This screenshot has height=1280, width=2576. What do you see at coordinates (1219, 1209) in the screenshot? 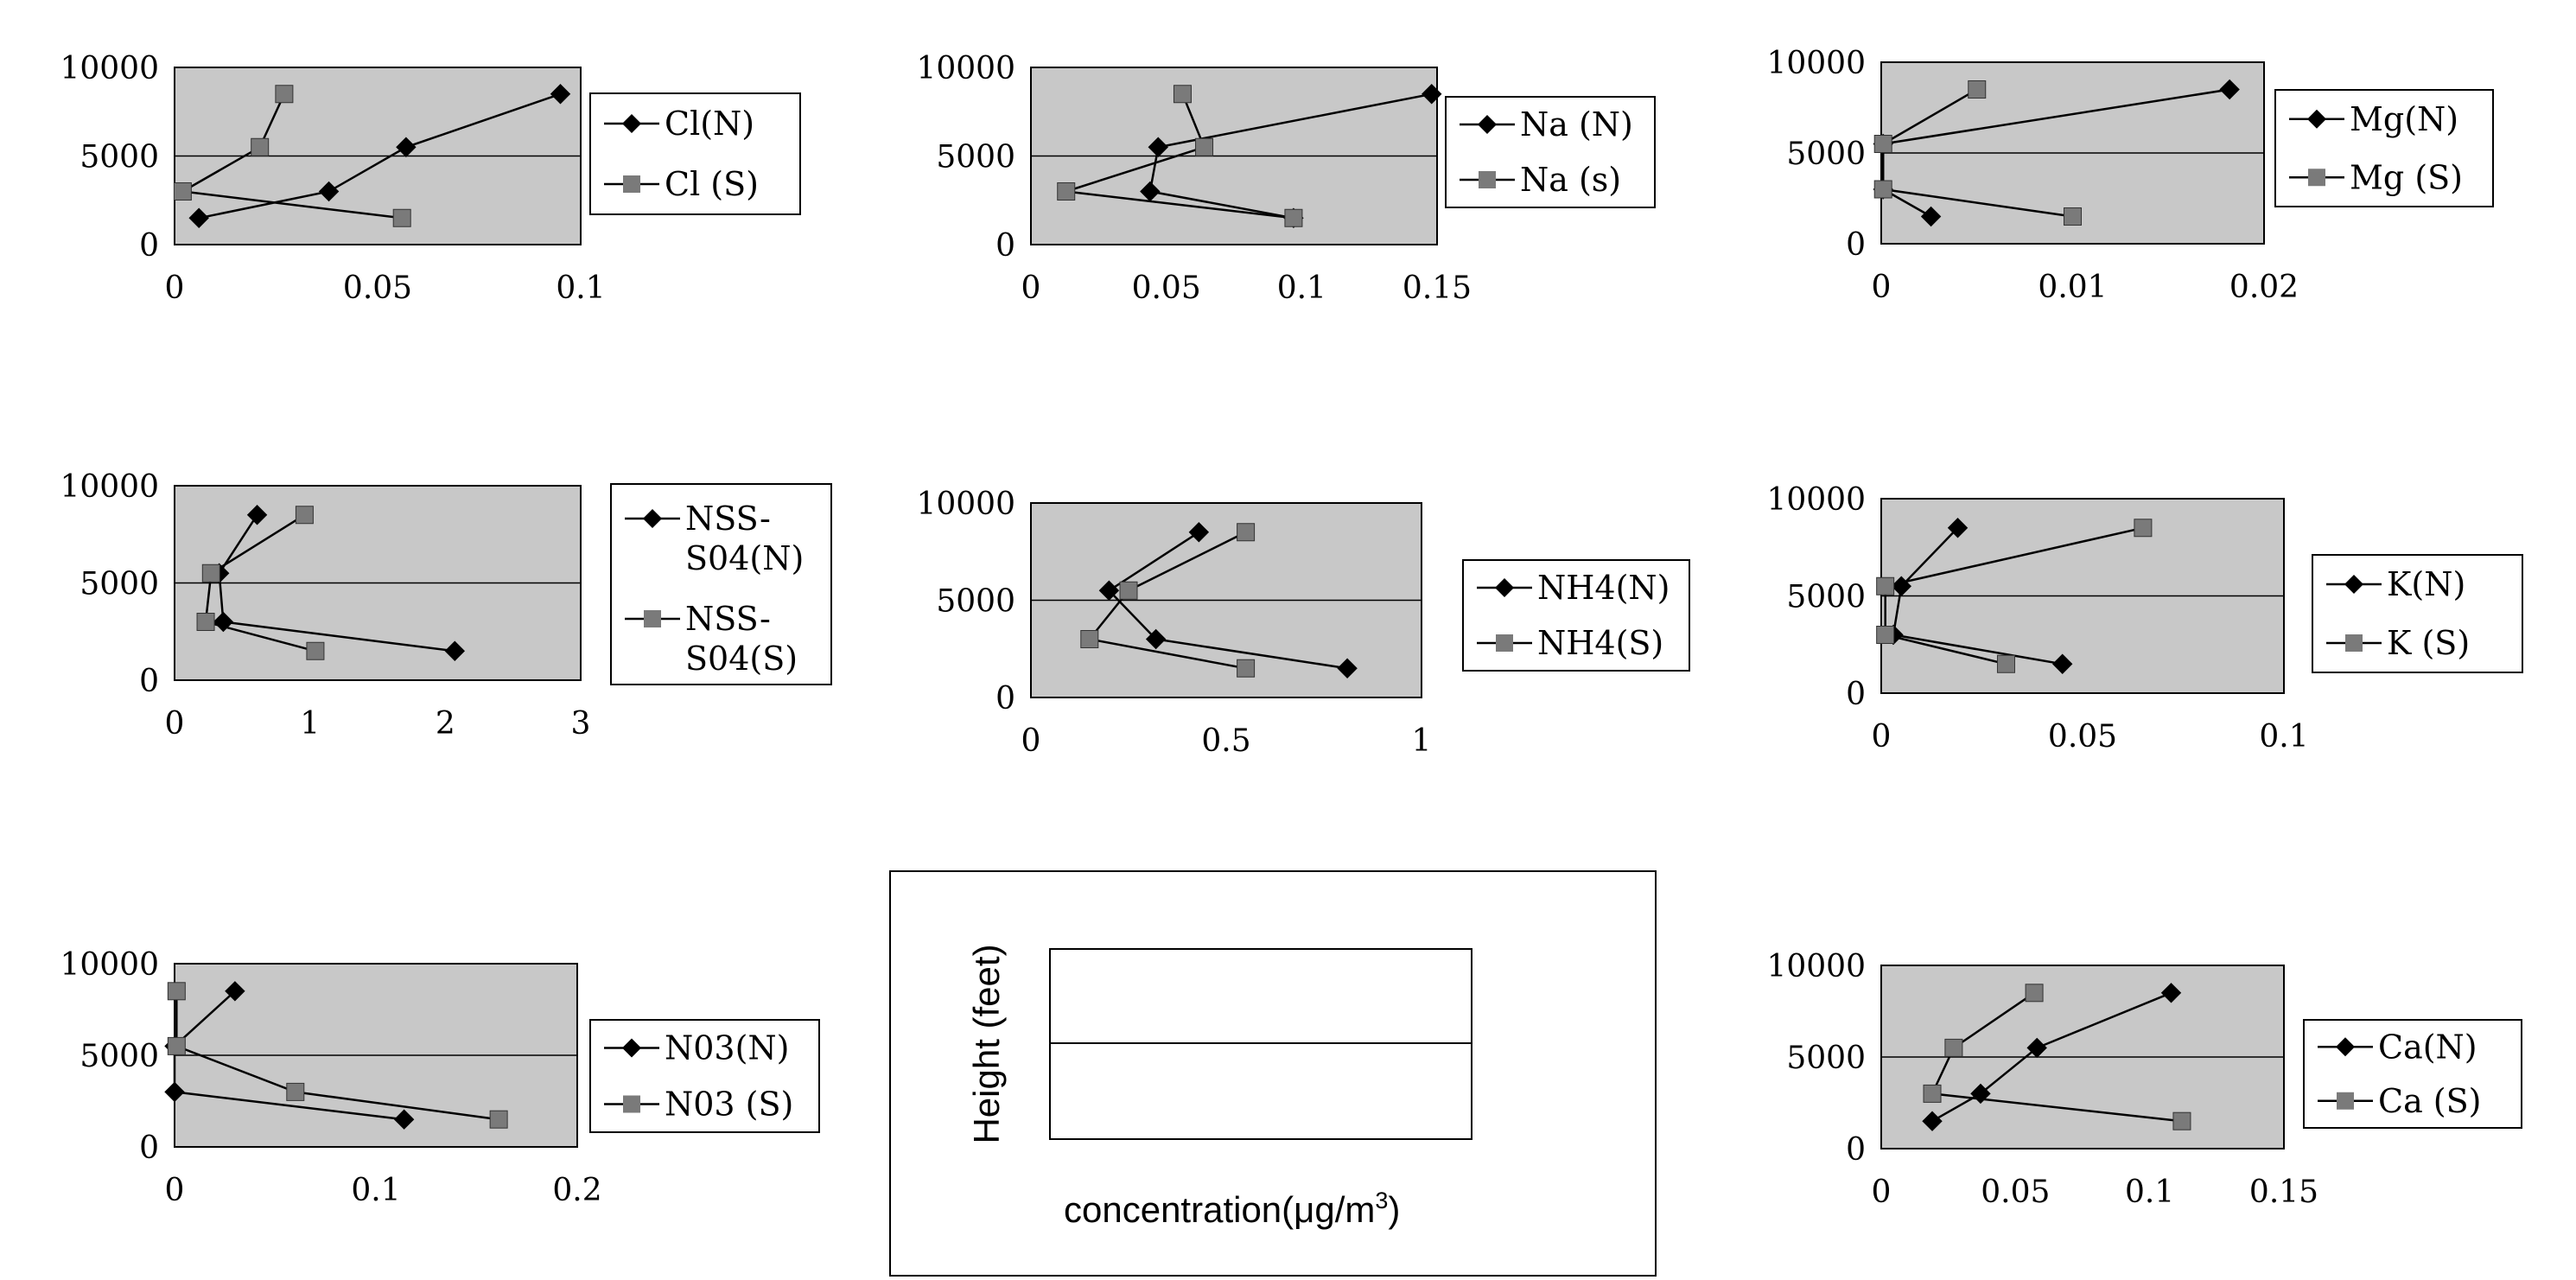
I see `key-panel-x-label-main: concentration(μg/m` at bounding box center [1219, 1209].